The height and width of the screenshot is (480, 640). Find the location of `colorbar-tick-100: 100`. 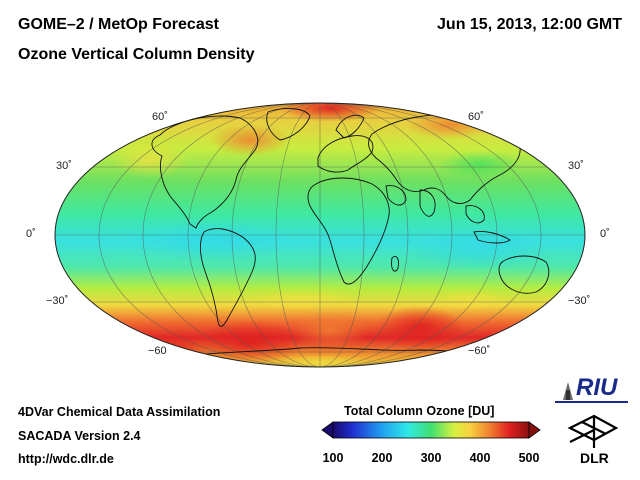

colorbar-tick-100: 100 is located at coordinates (333, 458).